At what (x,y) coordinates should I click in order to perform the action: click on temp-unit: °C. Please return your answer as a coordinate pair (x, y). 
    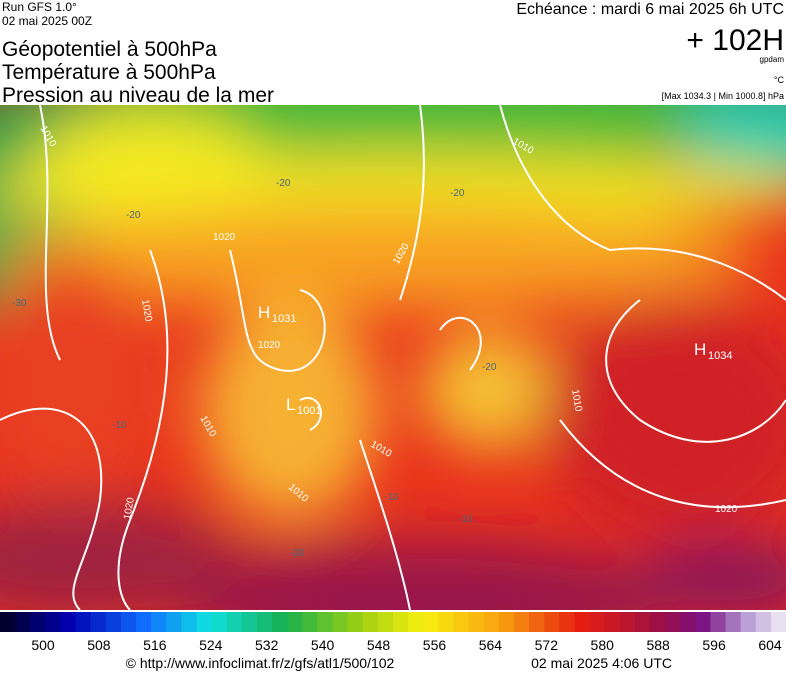
    Looking at the image, I should click on (779, 80).